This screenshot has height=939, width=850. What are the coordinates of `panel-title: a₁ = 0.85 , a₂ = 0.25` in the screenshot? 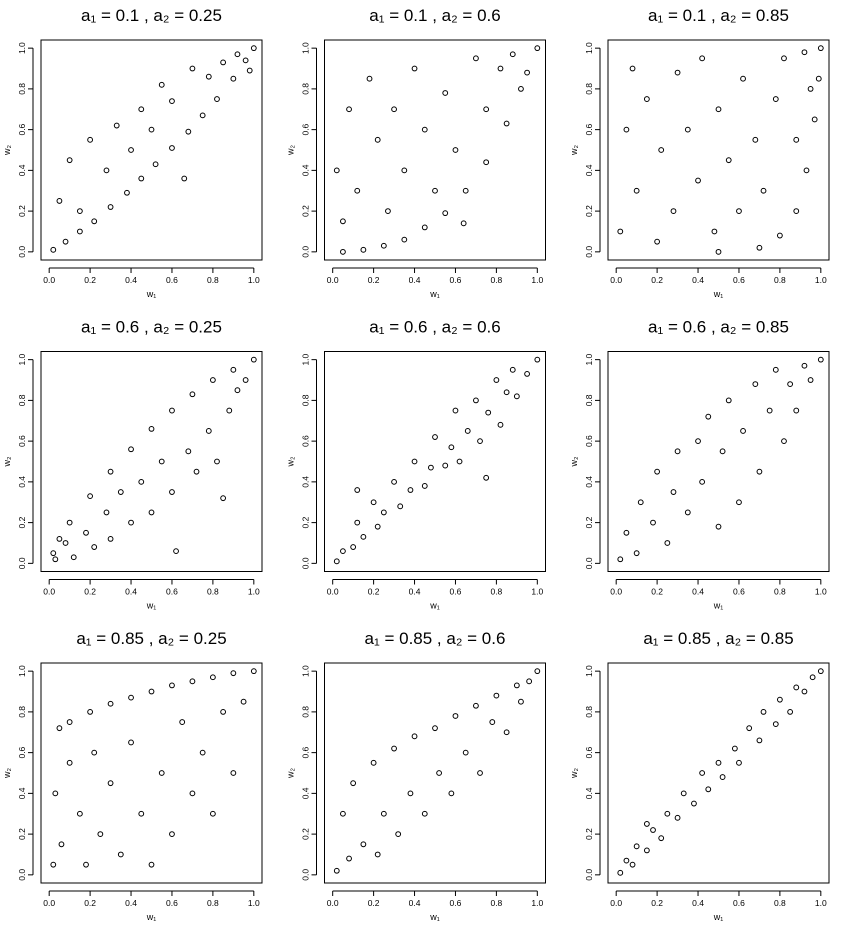 It's located at (151, 638).